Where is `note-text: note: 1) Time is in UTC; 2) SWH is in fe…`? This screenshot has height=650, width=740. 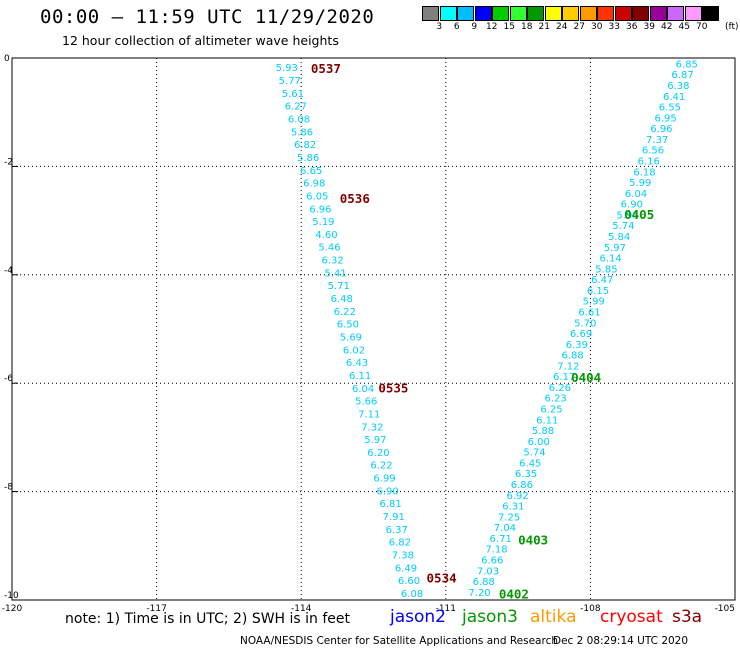
note-text: note: 1) Time is in UTC; 2) SWH is in fe… is located at coordinates (208, 619).